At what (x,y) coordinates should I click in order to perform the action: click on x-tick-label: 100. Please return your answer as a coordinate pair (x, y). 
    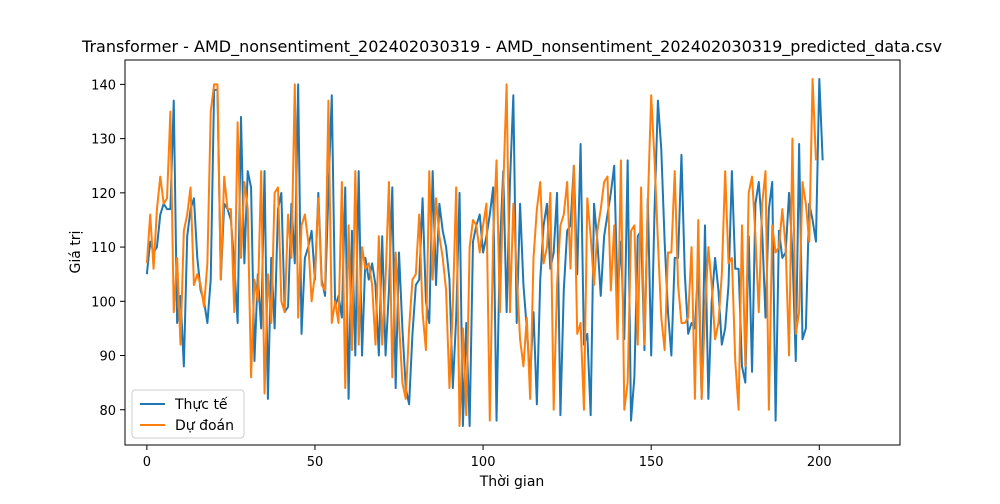
    Looking at the image, I should click on (483, 462).